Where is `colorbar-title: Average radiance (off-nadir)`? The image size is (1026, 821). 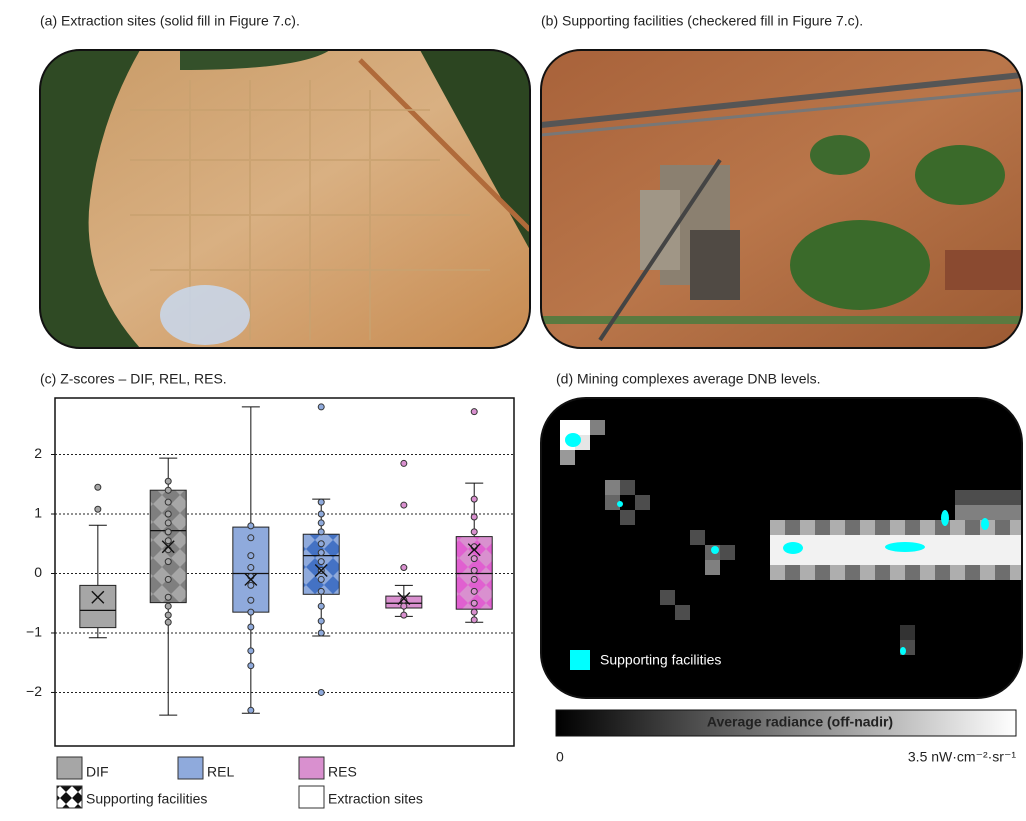 colorbar-title: Average radiance (off-nadir) is located at coordinates (800, 722).